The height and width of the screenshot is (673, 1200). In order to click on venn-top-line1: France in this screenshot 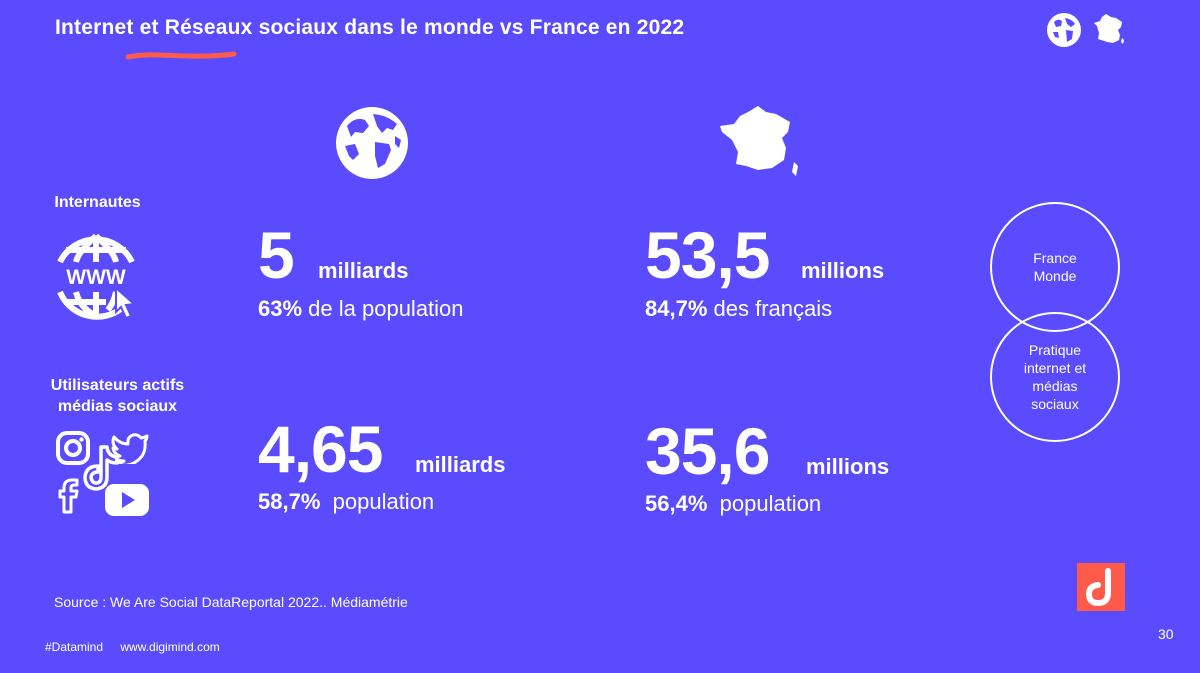, I will do `click(1055, 258)`.